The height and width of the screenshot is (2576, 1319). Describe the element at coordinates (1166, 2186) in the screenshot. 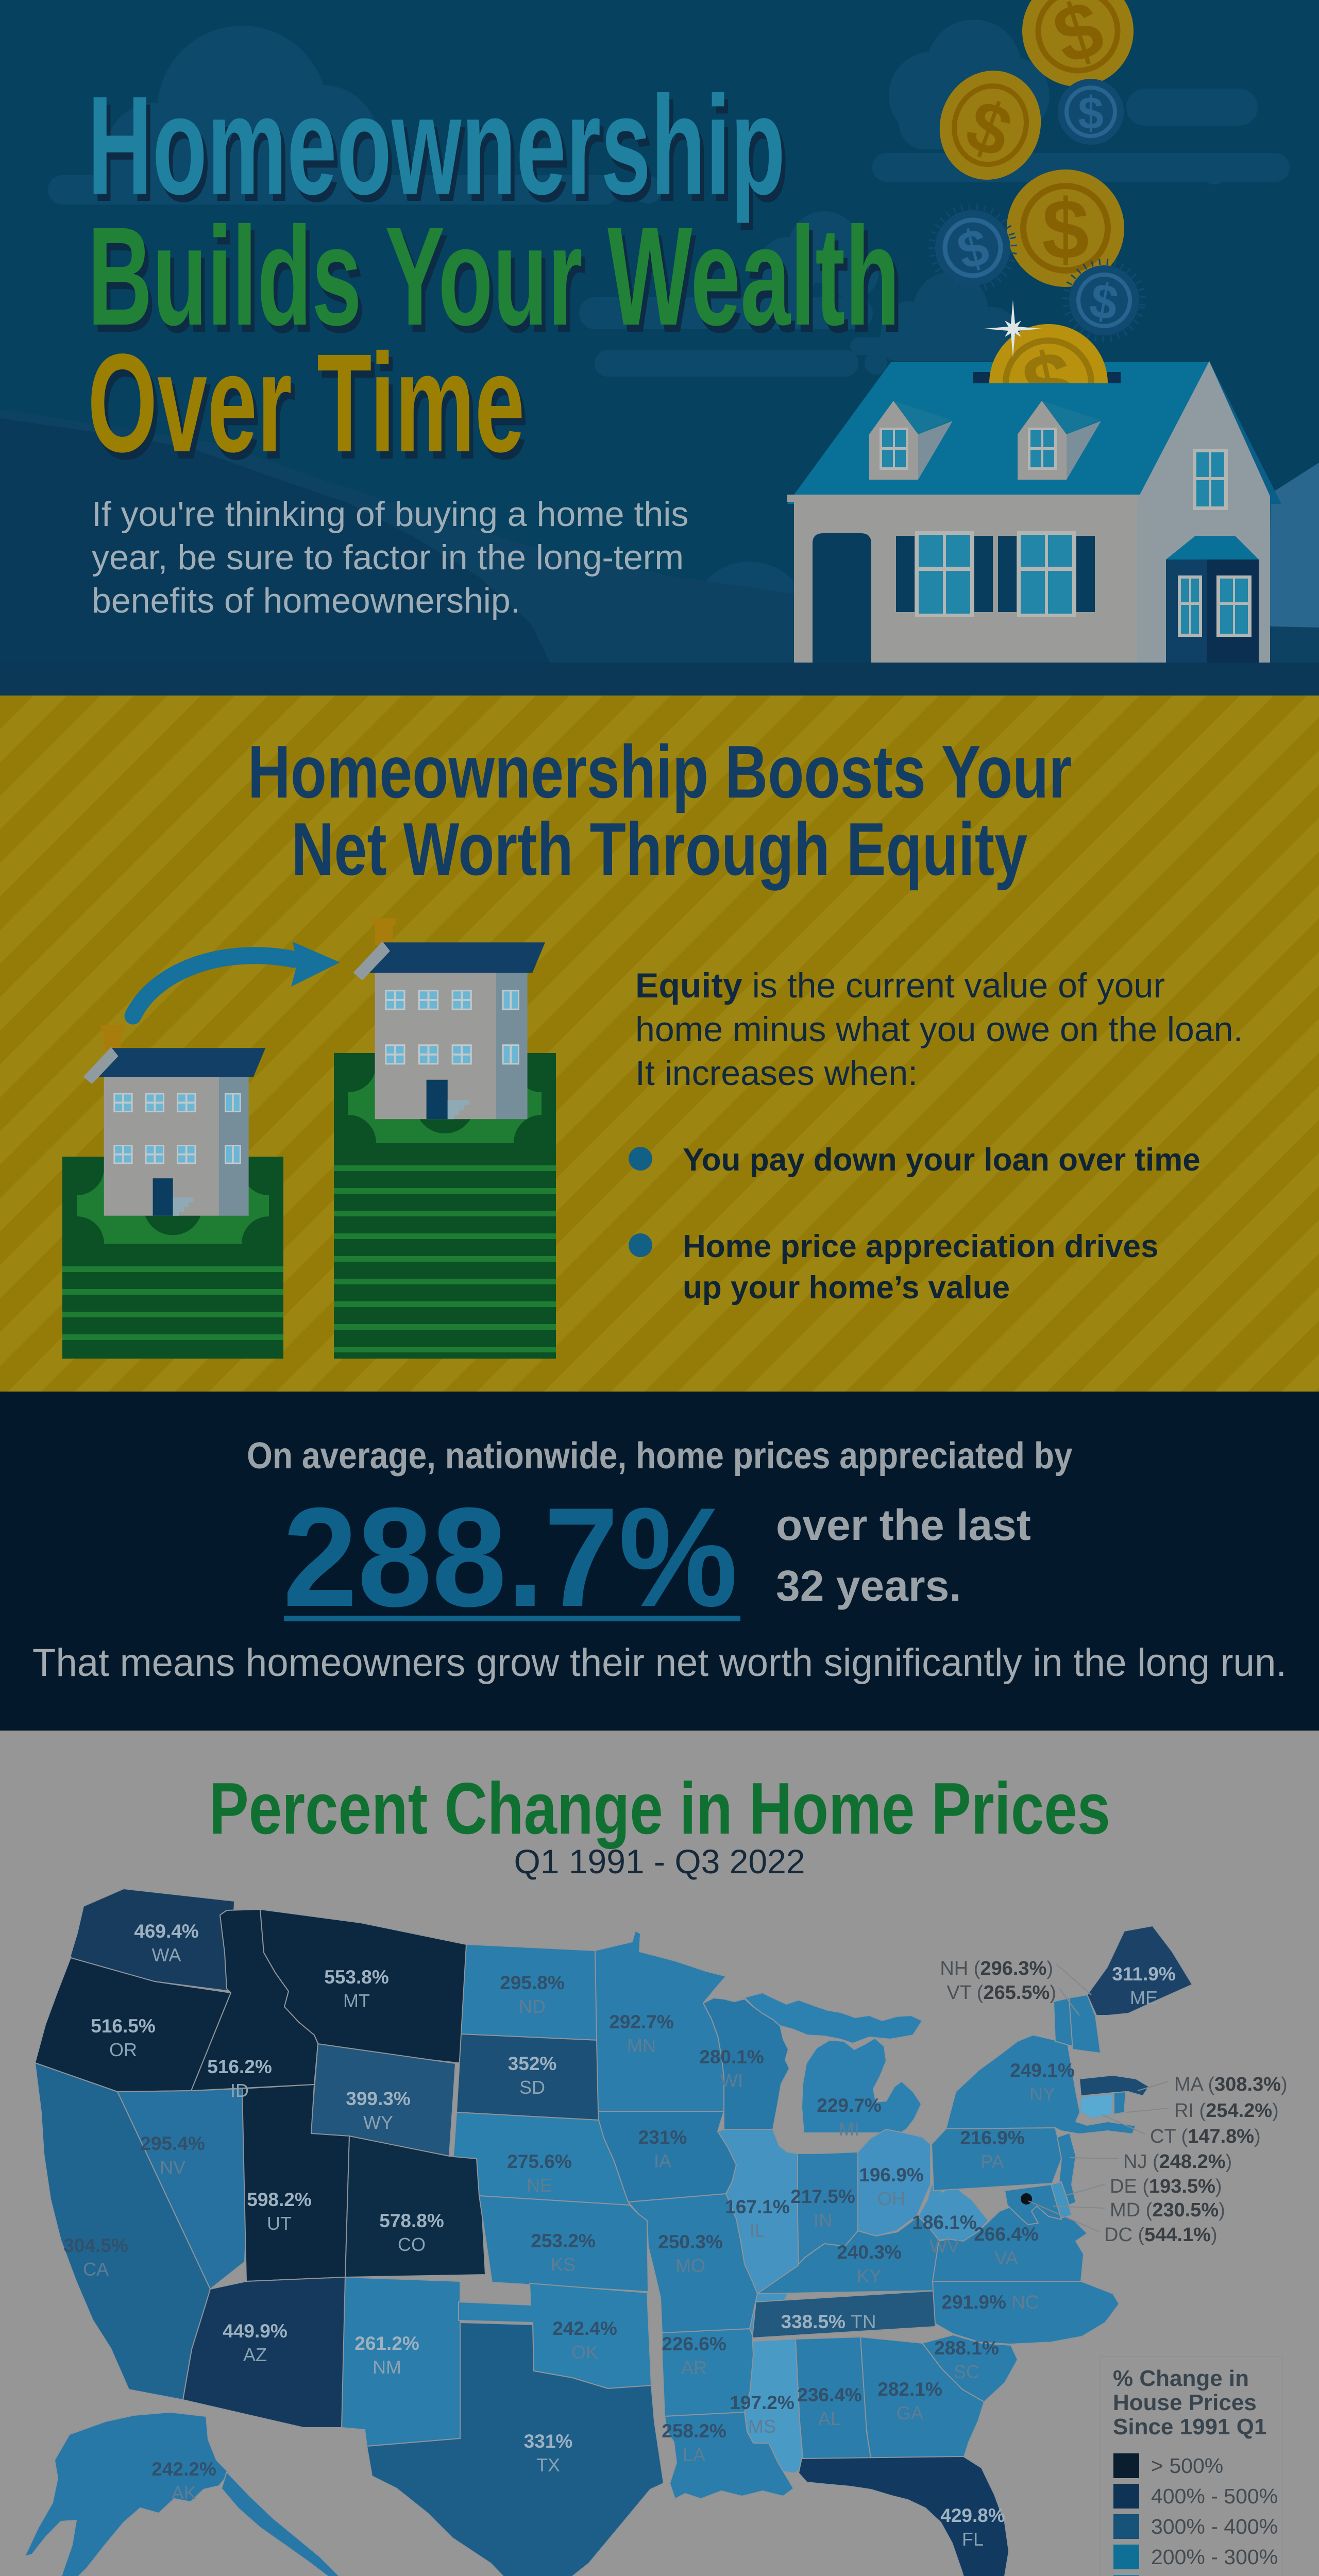

I see `svg-text: DE (193.5%)` at that location.